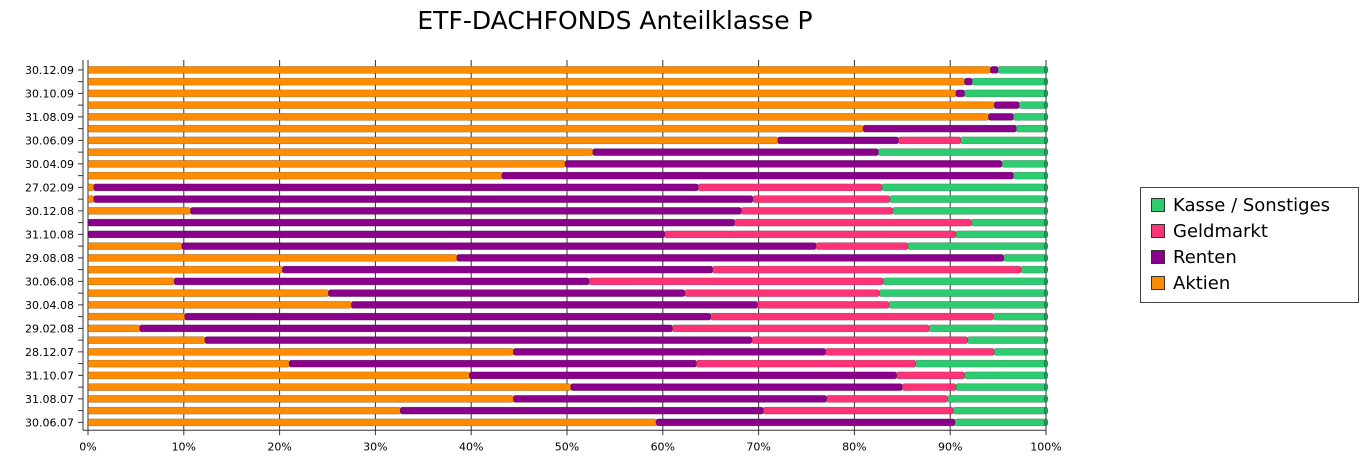 The image size is (1367, 465). What do you see at coordinates (950, 446) in the screenshot?
I see `x-tick-label: 90%` at bounding box center [950, 446].